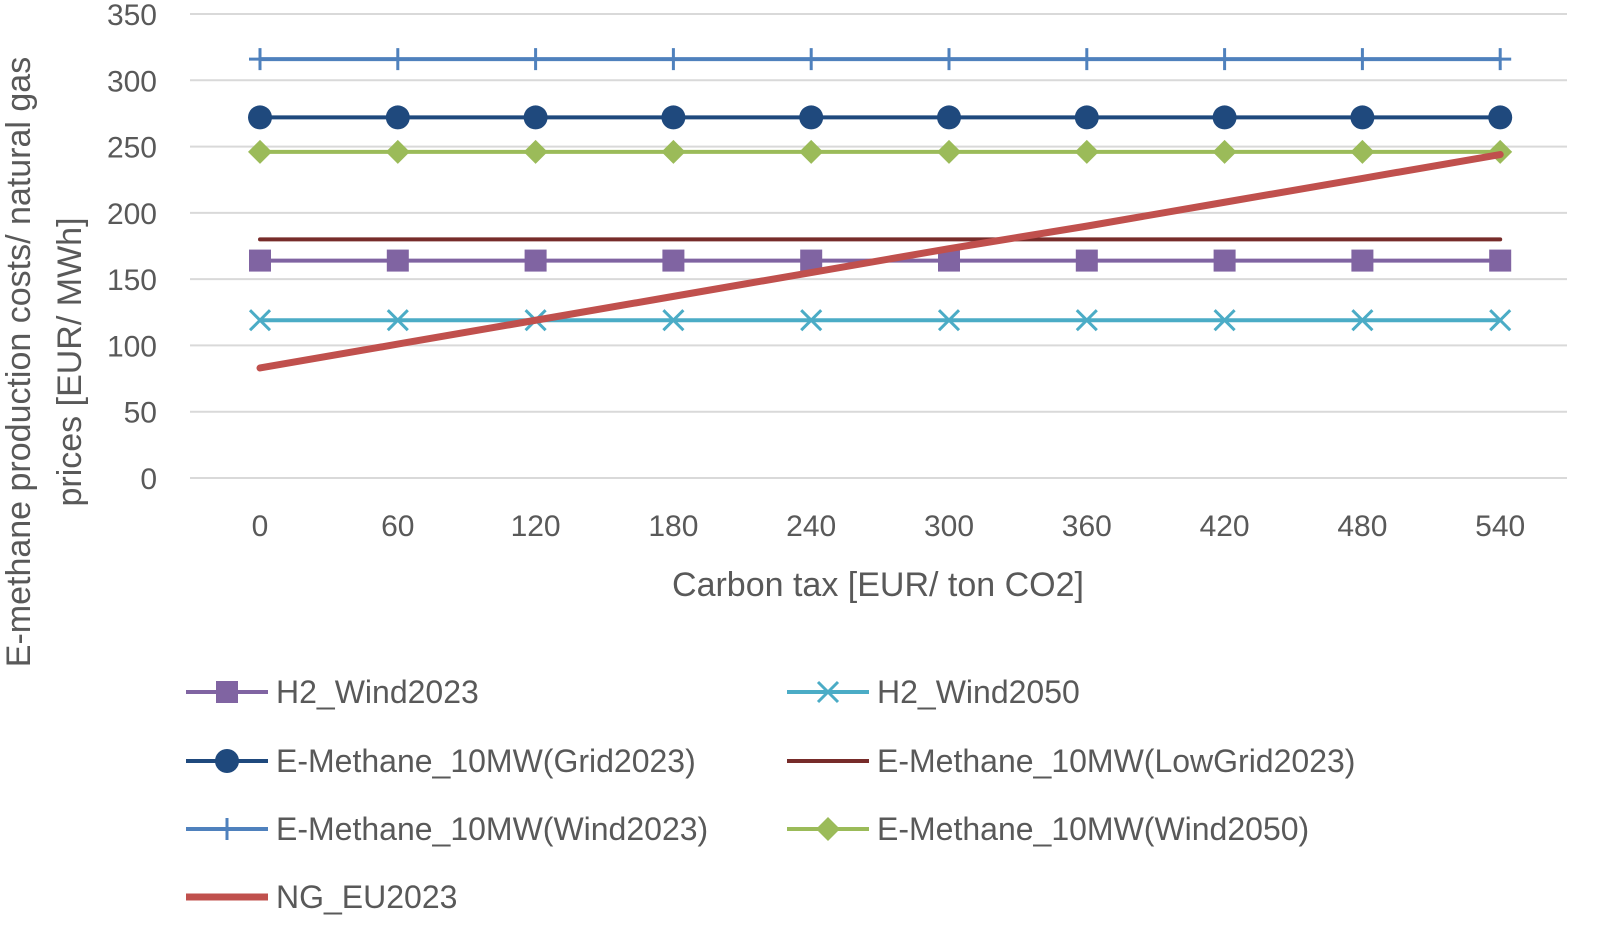 The width and height of the screenshot is (1610, 940). I want to click on y-tick-label: 50, so click(140, 413).